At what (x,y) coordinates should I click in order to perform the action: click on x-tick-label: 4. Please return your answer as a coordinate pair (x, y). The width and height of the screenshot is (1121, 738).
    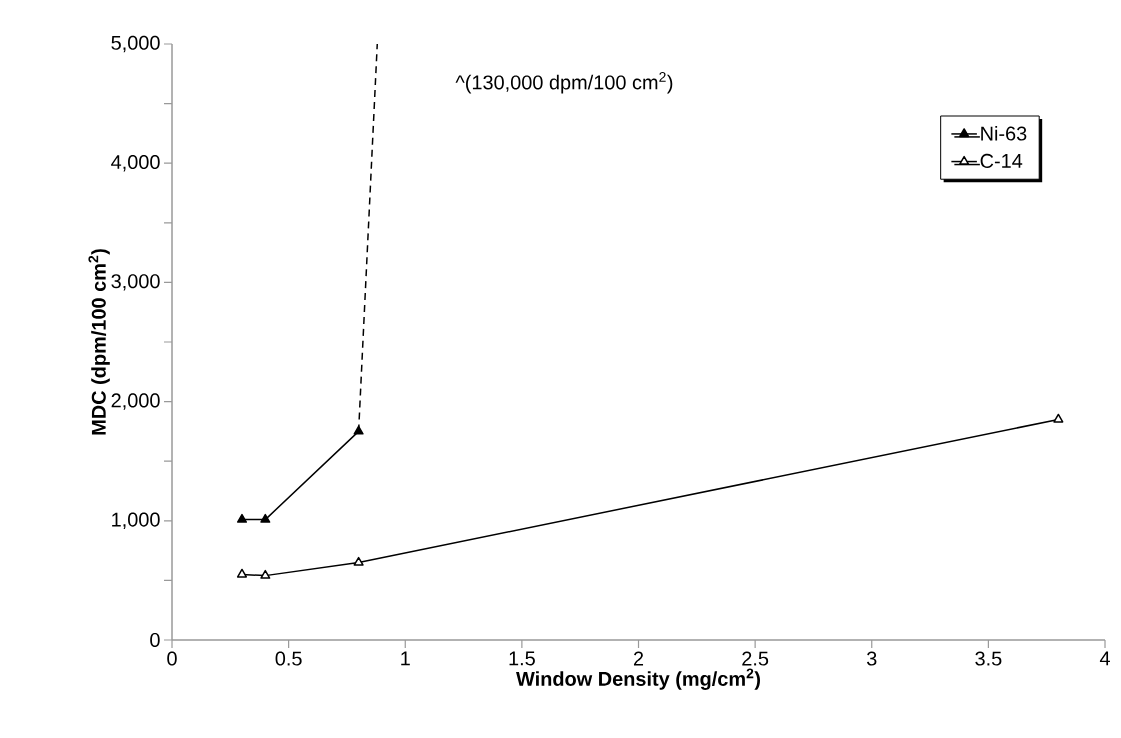
    Looking at the image, I should click on (1104, 658).